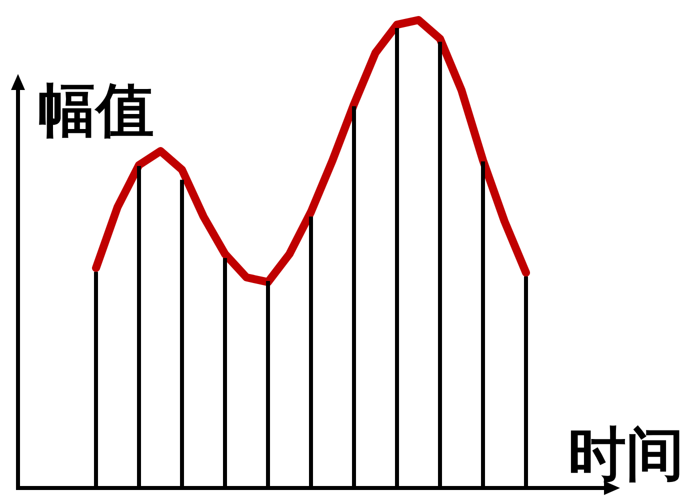 The height and width of the screenshot is (497, 689). Describe the element at coordinates (626, 454) in the screenshot. I see `x-axis-title: 时间` at that location.